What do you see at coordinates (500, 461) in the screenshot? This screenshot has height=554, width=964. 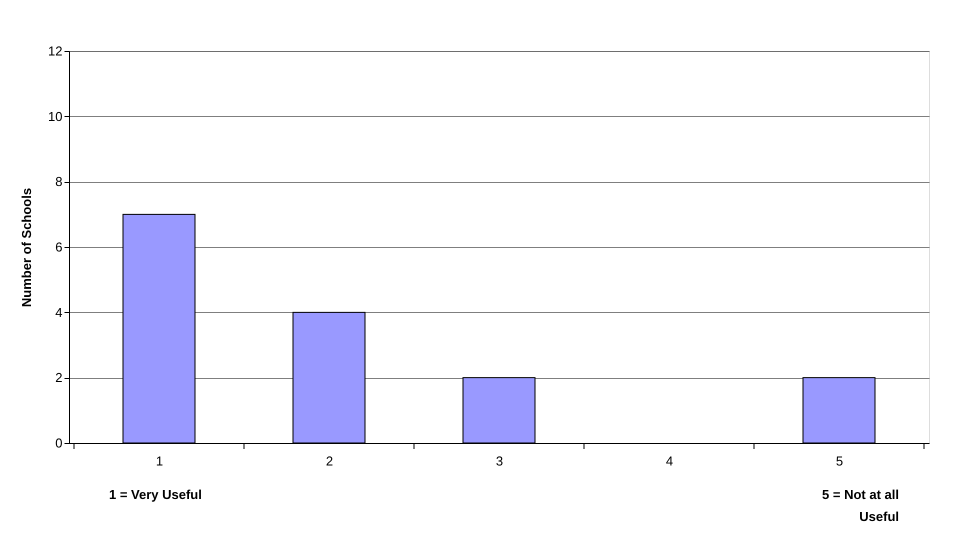 I see `x-tick-label: 3` at bounding box center [500, 461].